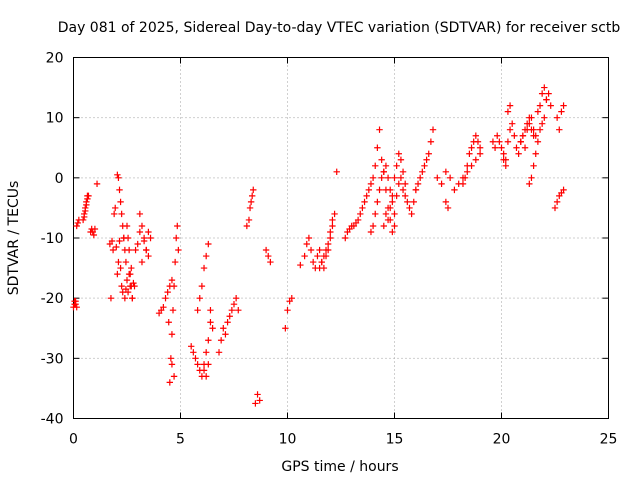 Image resolution: width=640 pixels, height=480 pixels. What do you see at coordinates (55, 59) in the screenshot?
I see `y-tick-label: 20` at bounding box center [55, 59].